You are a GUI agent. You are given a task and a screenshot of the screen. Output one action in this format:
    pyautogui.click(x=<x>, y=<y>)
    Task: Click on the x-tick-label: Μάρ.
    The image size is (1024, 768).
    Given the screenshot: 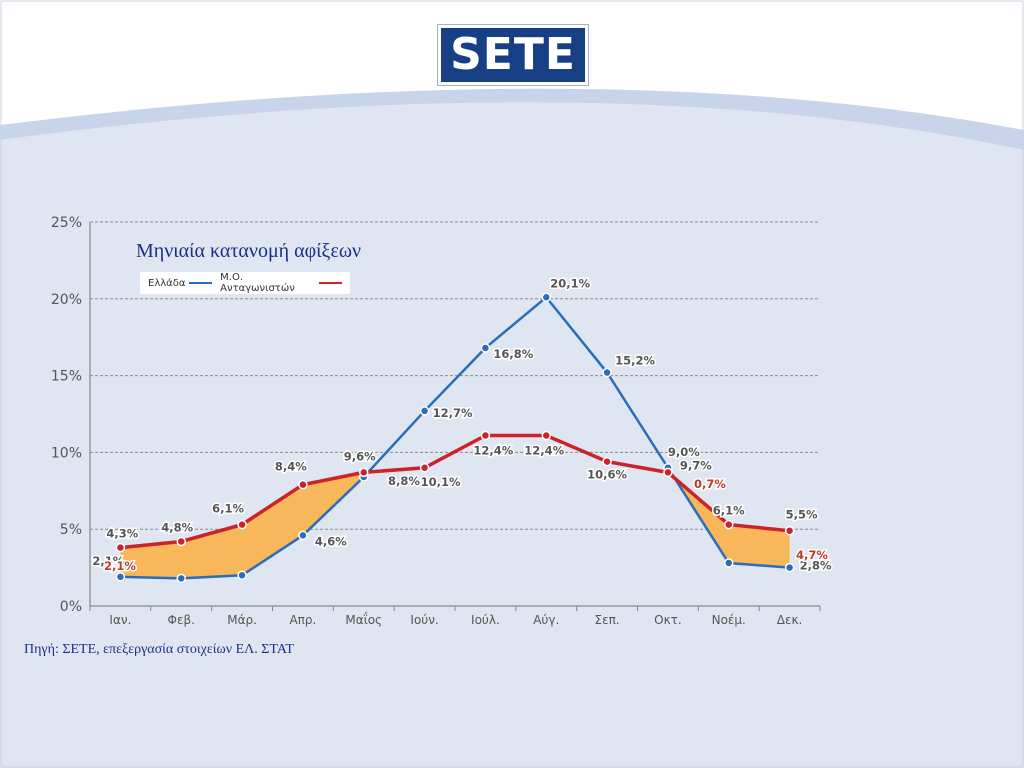 What is the action you would take?
    pyautogui.click(x=242, y=620)
    